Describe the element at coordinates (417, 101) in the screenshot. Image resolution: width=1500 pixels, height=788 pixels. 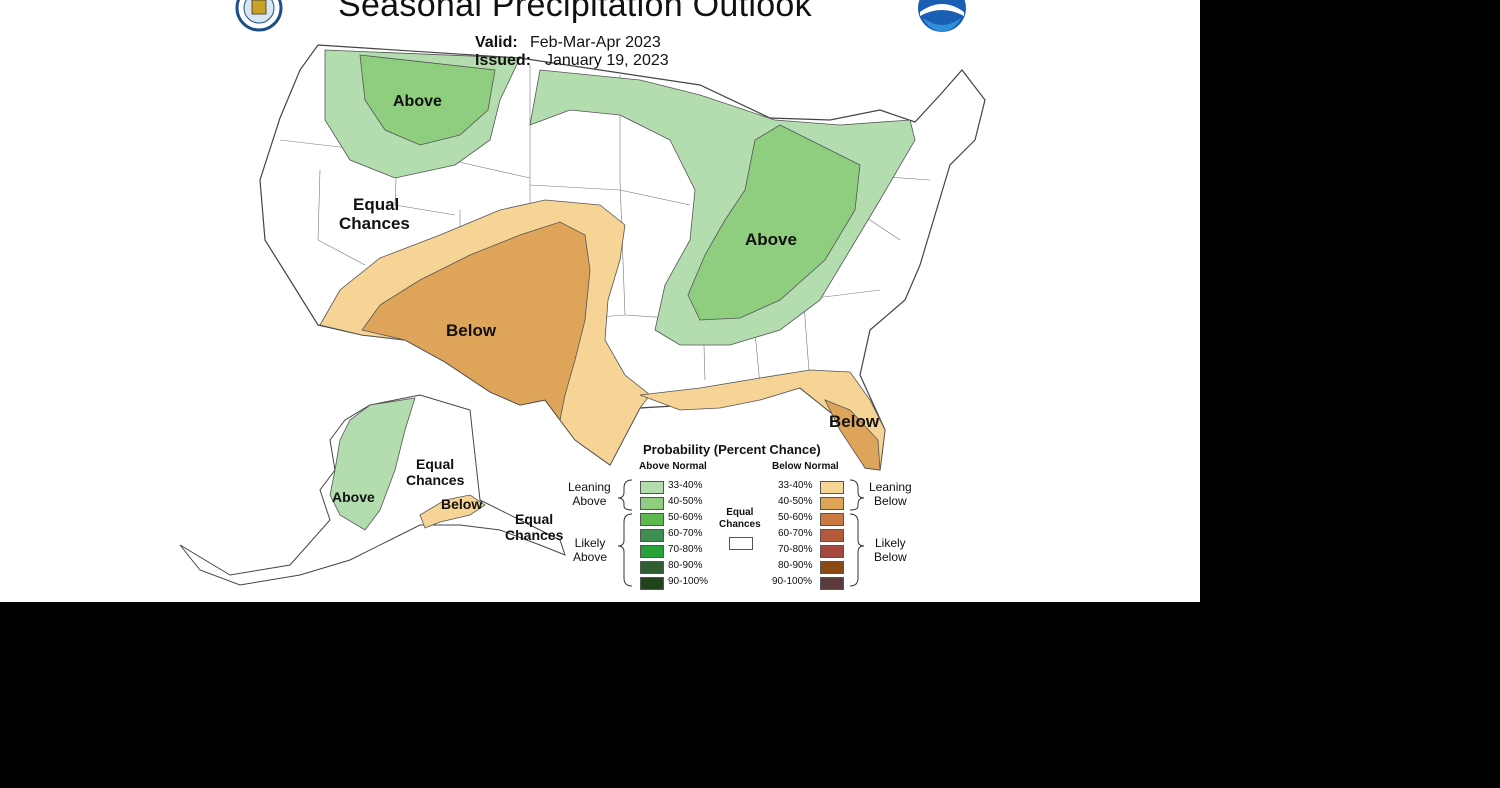
I see `region-label-north-above: Above` at that location.